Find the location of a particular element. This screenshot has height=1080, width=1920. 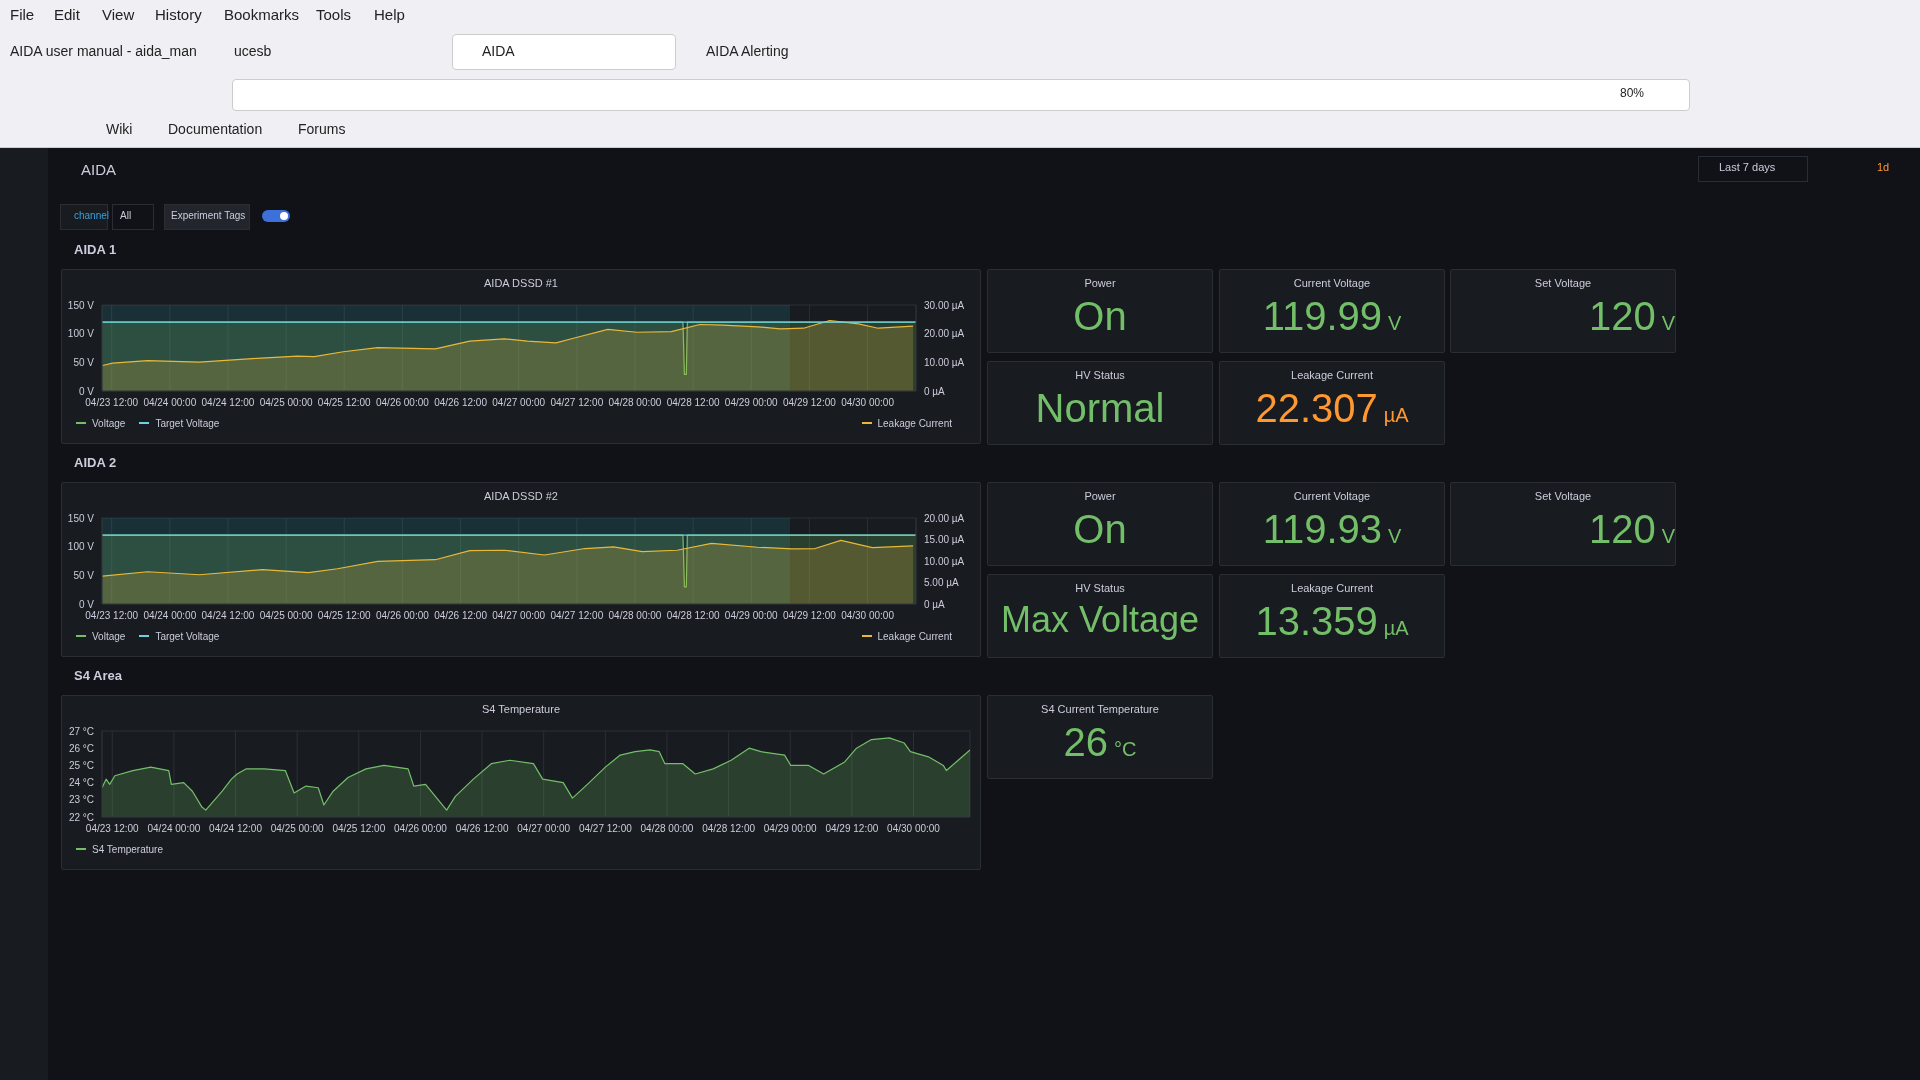

y2-tick-label: 15.00 µA is located at coordinates (944, 540).